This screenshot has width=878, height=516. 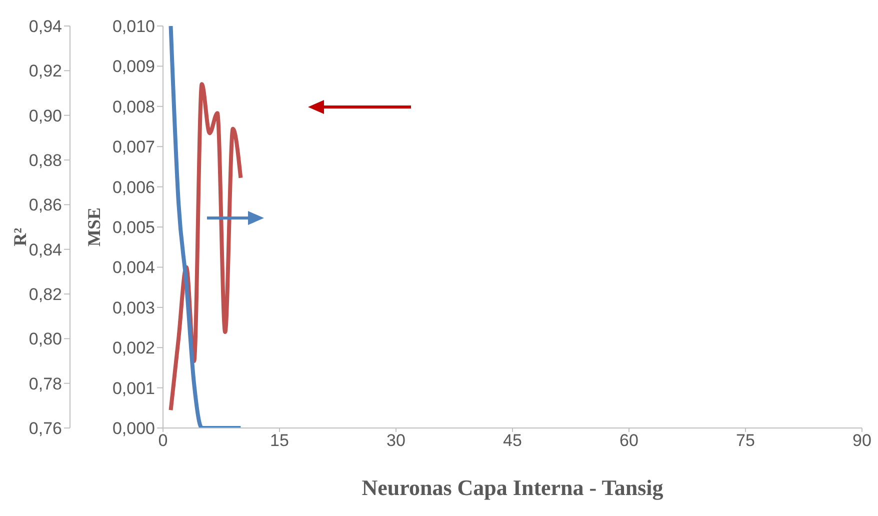 What do you see at coordinates (512, 440) in the screenshot?
I see `x-tick-label: 45` at bounding box center [512, 440].